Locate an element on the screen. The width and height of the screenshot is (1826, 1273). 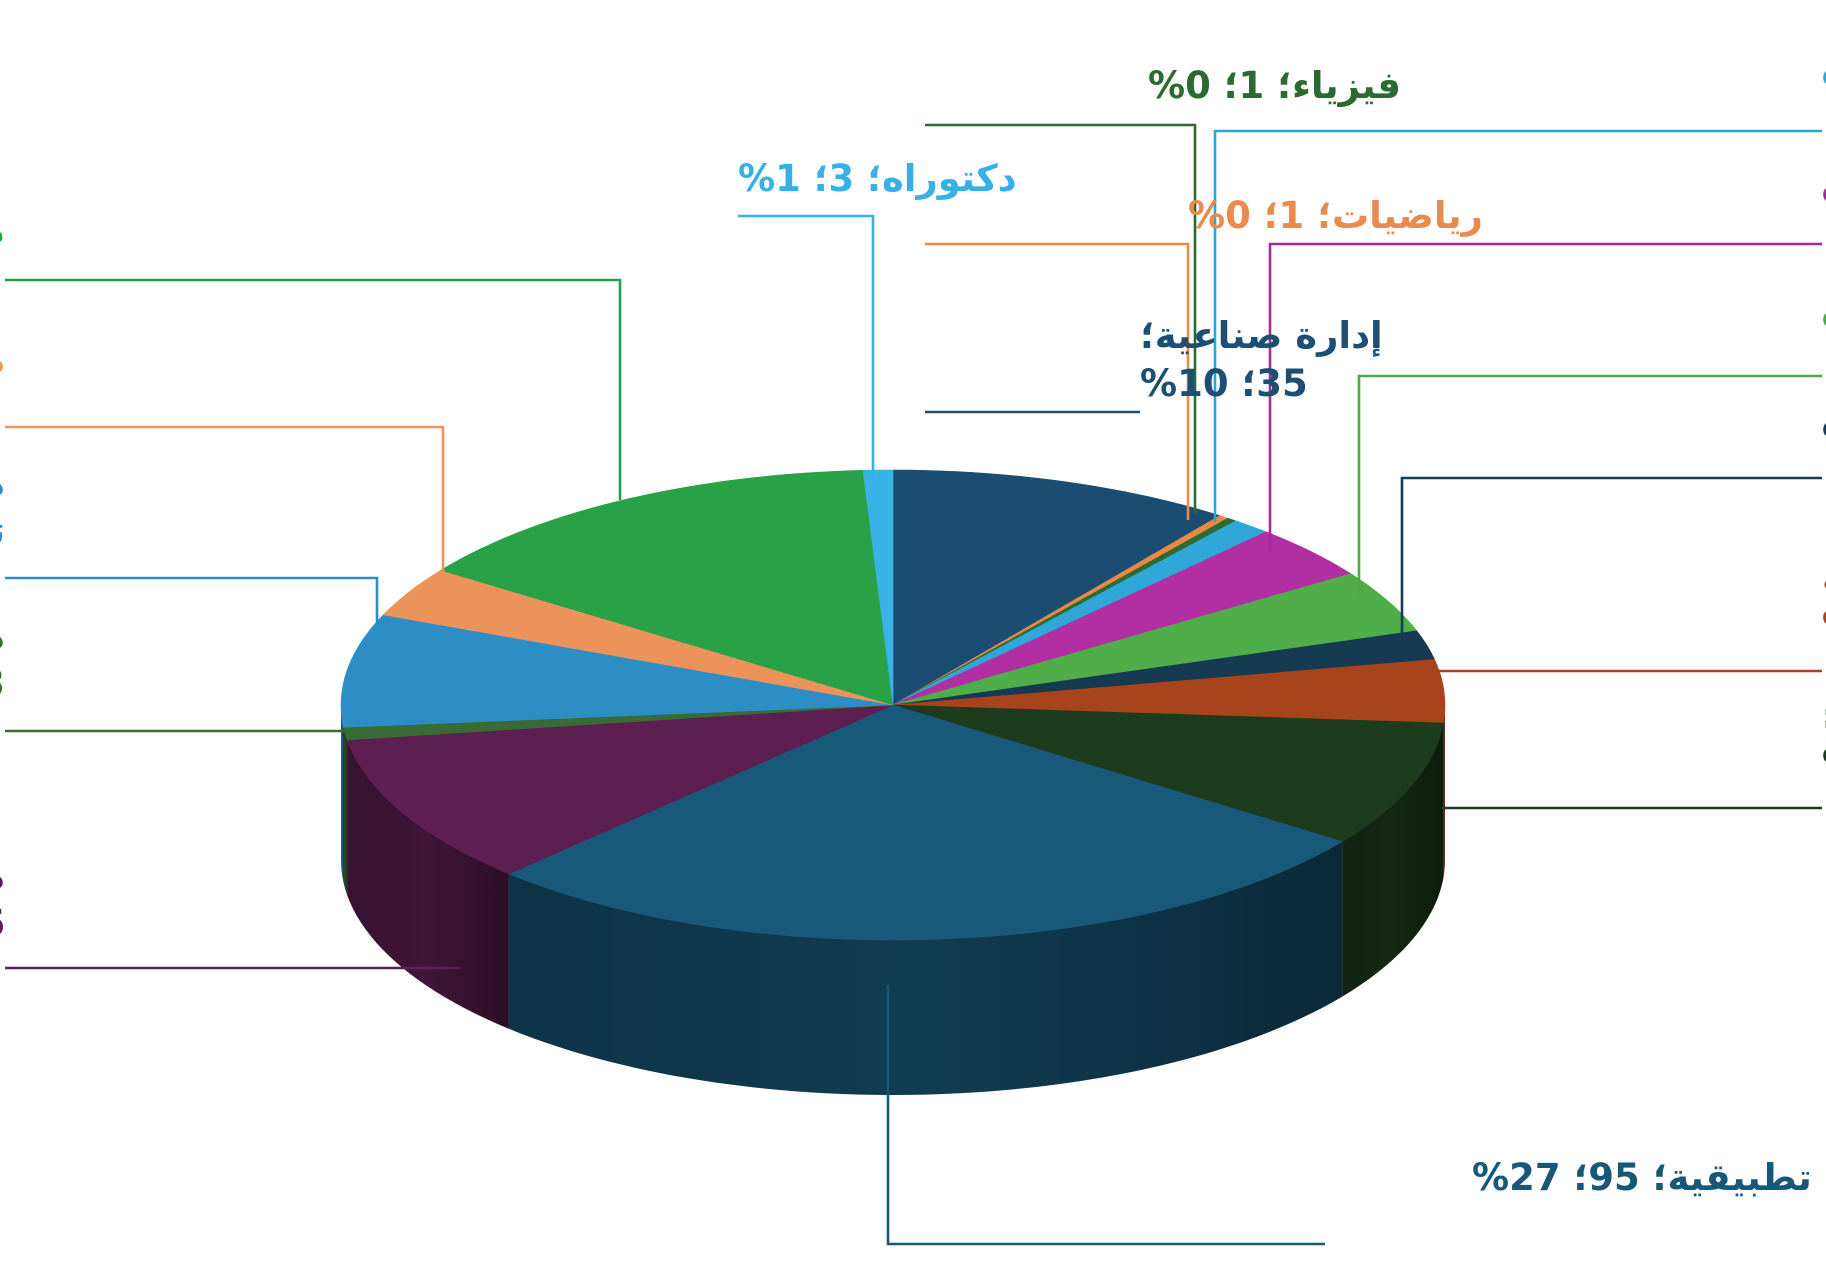
slice-0-top is located at coordinates (1056, 587).